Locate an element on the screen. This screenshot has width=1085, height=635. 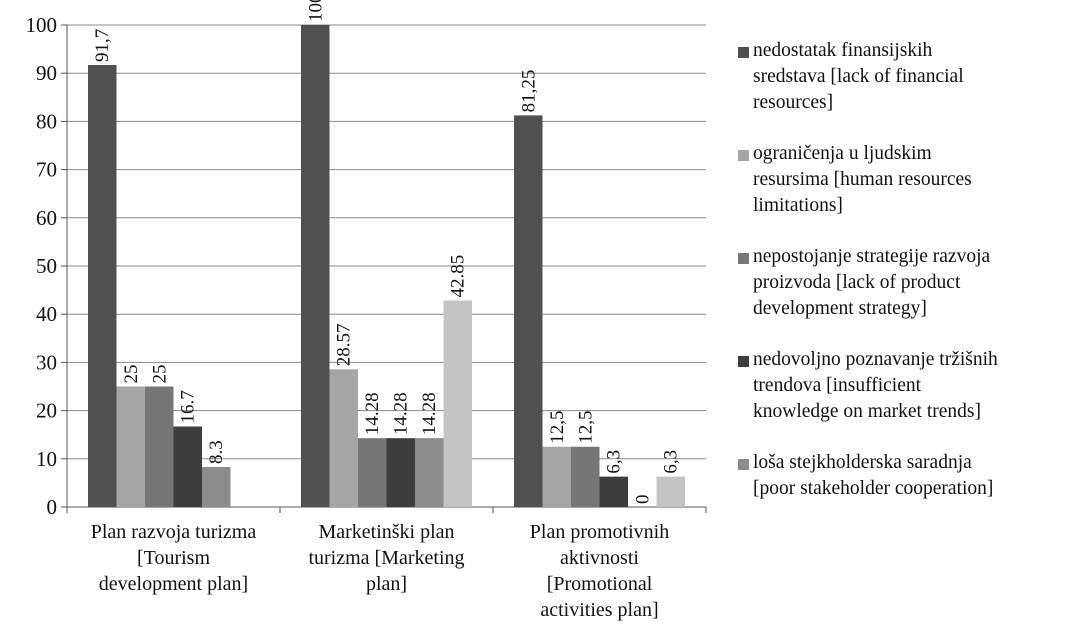
legend-label-line: development strategy] is located at coordinates (840, 308).